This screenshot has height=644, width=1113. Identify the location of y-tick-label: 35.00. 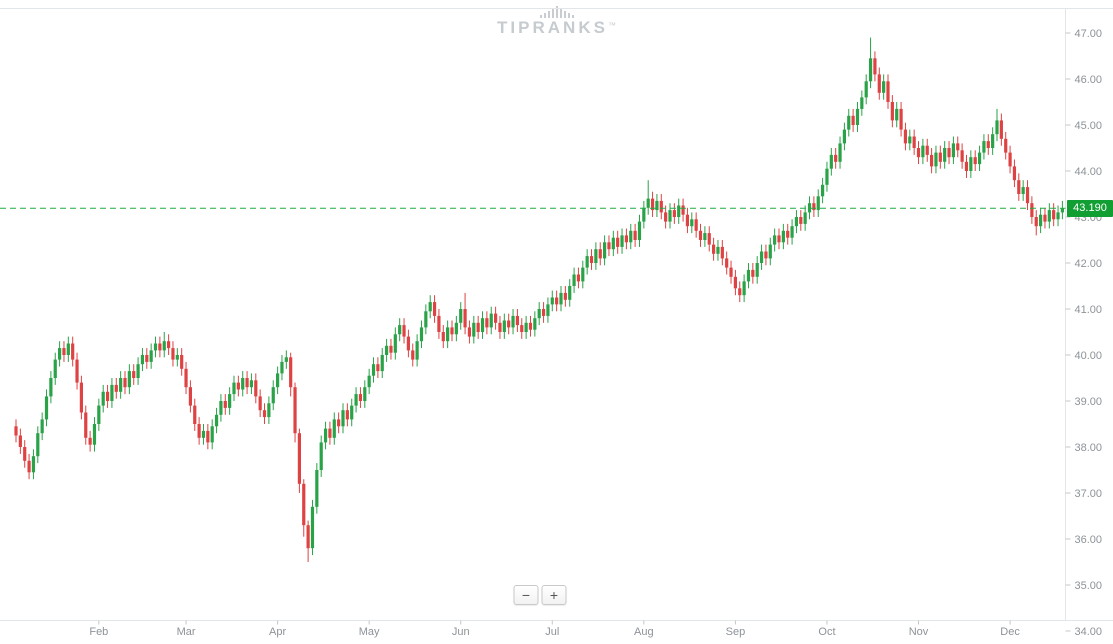
(1089, 586).